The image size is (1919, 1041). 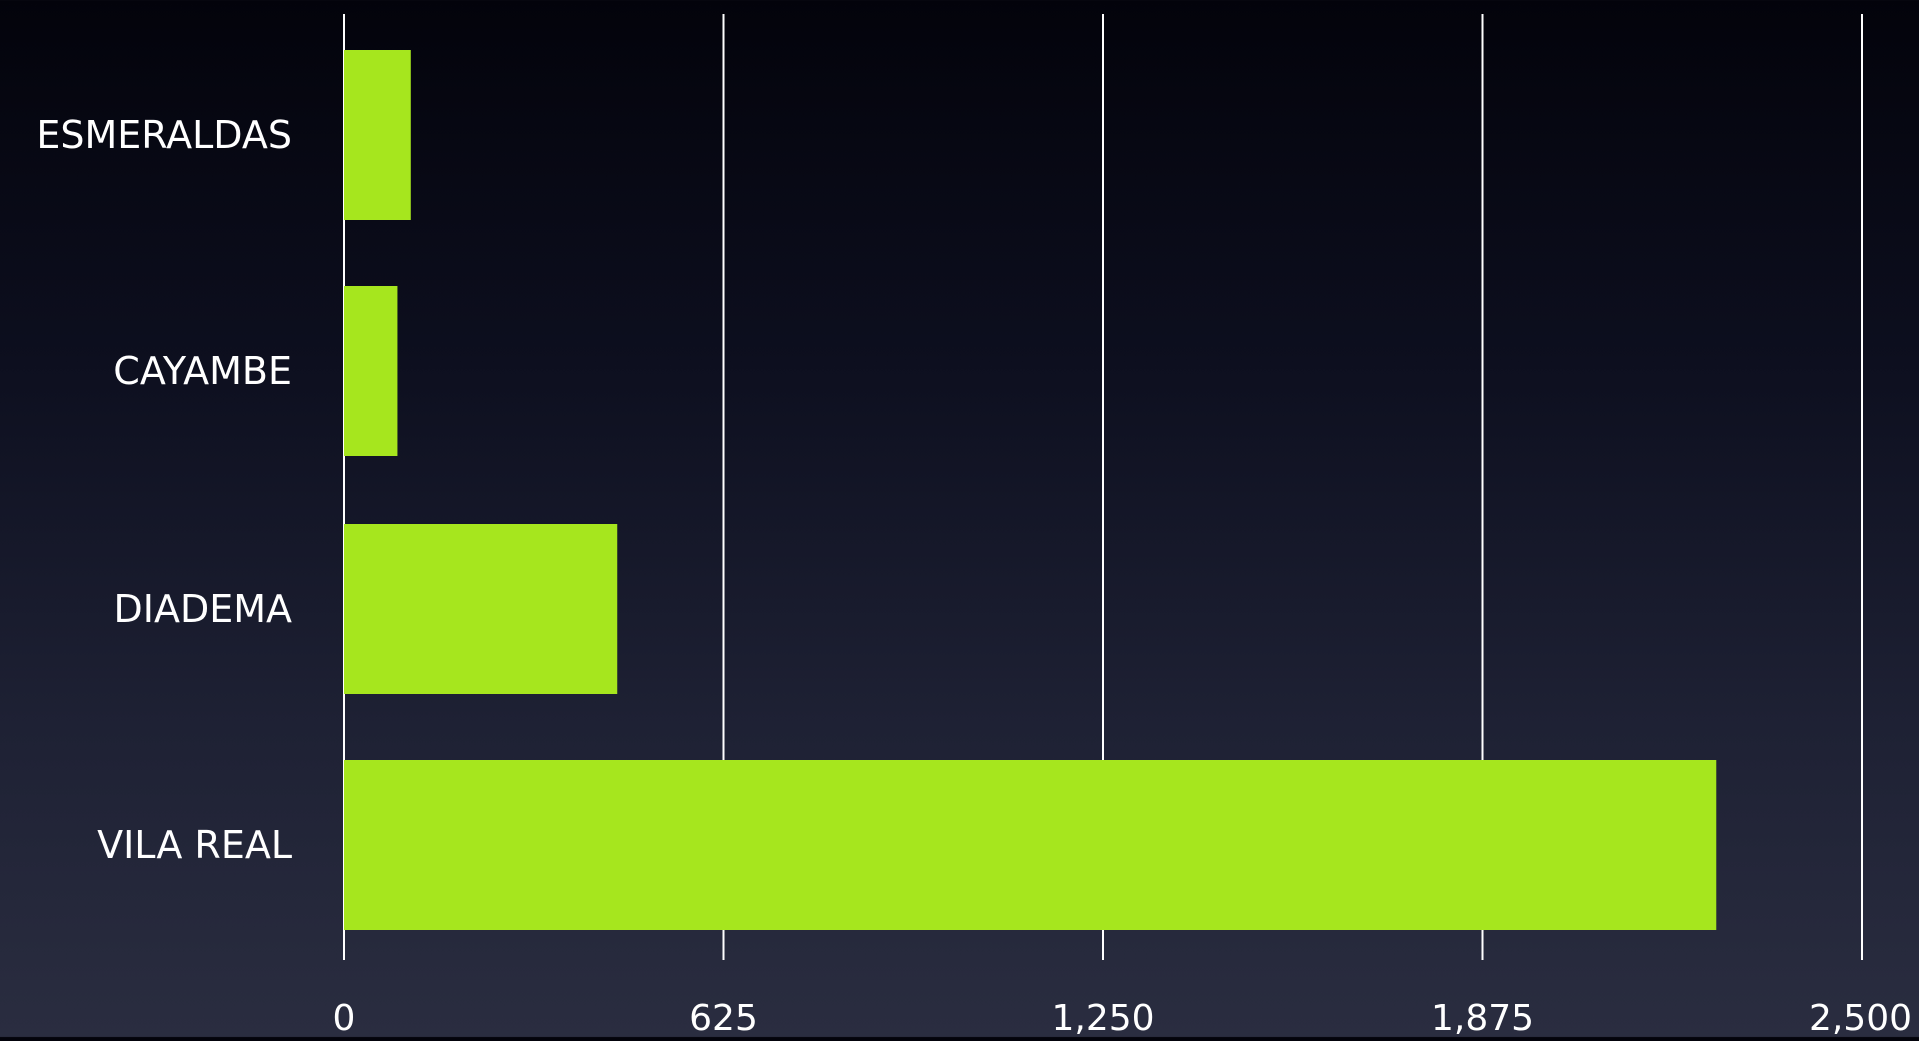 What do you see at coordinates (377, 135) in the screenshot?
I see `bar-esmeraldas` at bounding box center [377, 135].